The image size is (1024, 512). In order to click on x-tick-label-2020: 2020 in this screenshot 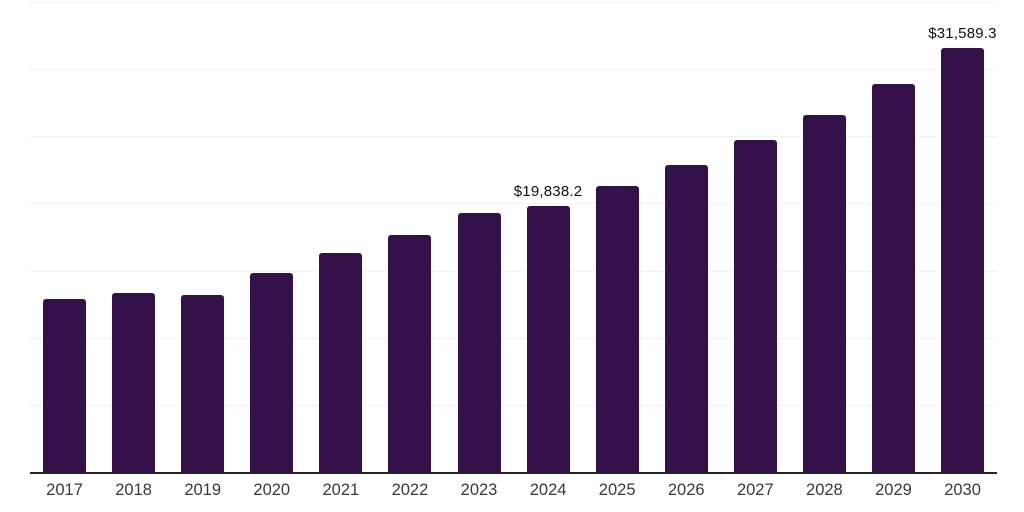, I will do `click(272, 490)`.